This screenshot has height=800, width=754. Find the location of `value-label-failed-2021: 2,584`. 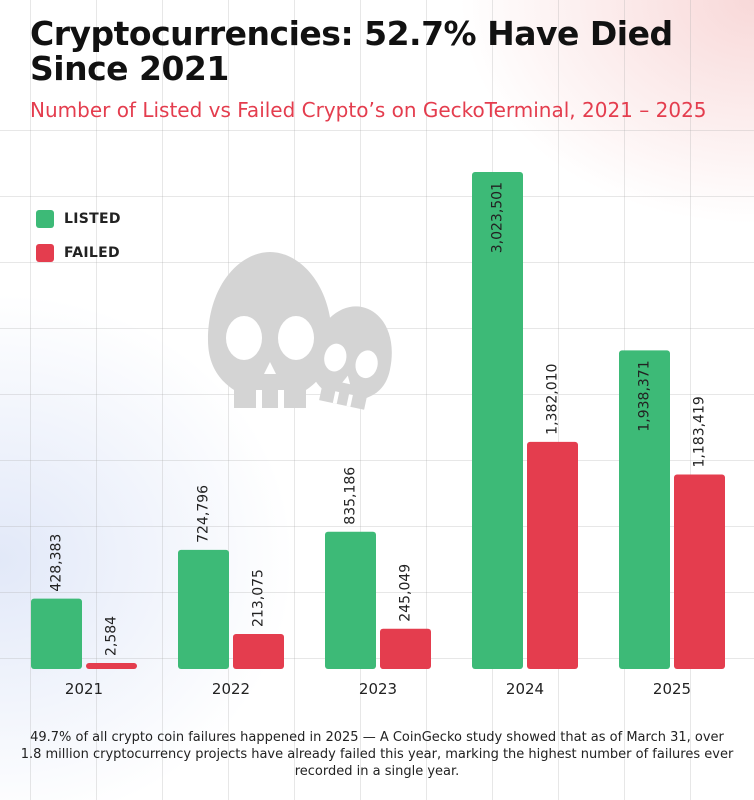

value-label-failed-2021: 2,584 is located at coordinates (112, 636).